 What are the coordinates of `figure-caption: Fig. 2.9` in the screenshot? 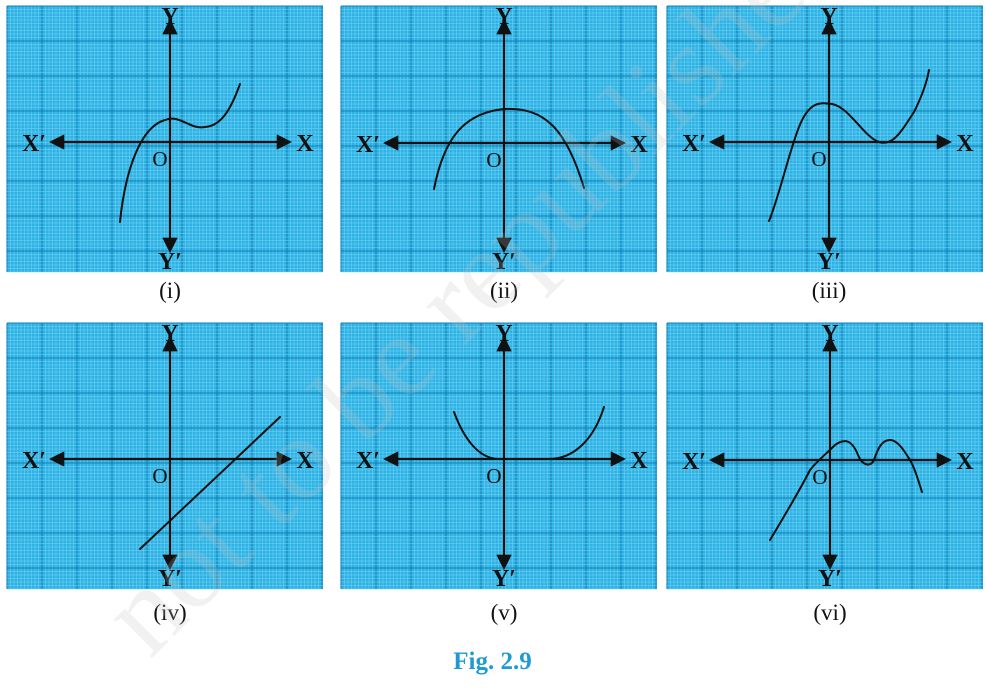 It's located at (492, 661).